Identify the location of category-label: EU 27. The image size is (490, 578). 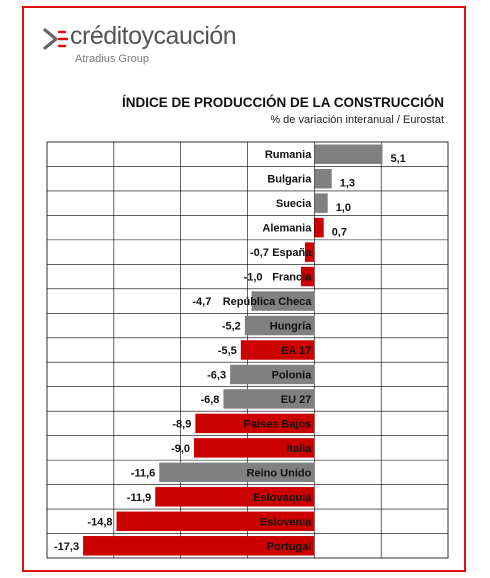
(296, 400).